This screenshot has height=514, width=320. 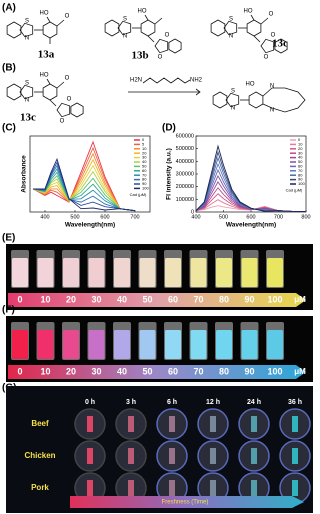 What do you see at coordinates (136, 81) in the screenshot?
I see `reagent-atom: H2N` at bounding box center [136, 81].